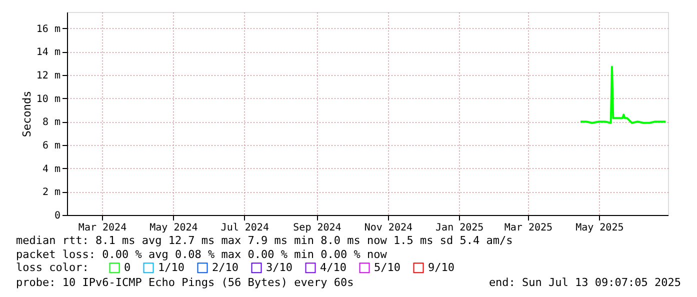  Describe the element at coordinates (441, 267) in the screenshot. I see `legend-label: 9/10` at that location.